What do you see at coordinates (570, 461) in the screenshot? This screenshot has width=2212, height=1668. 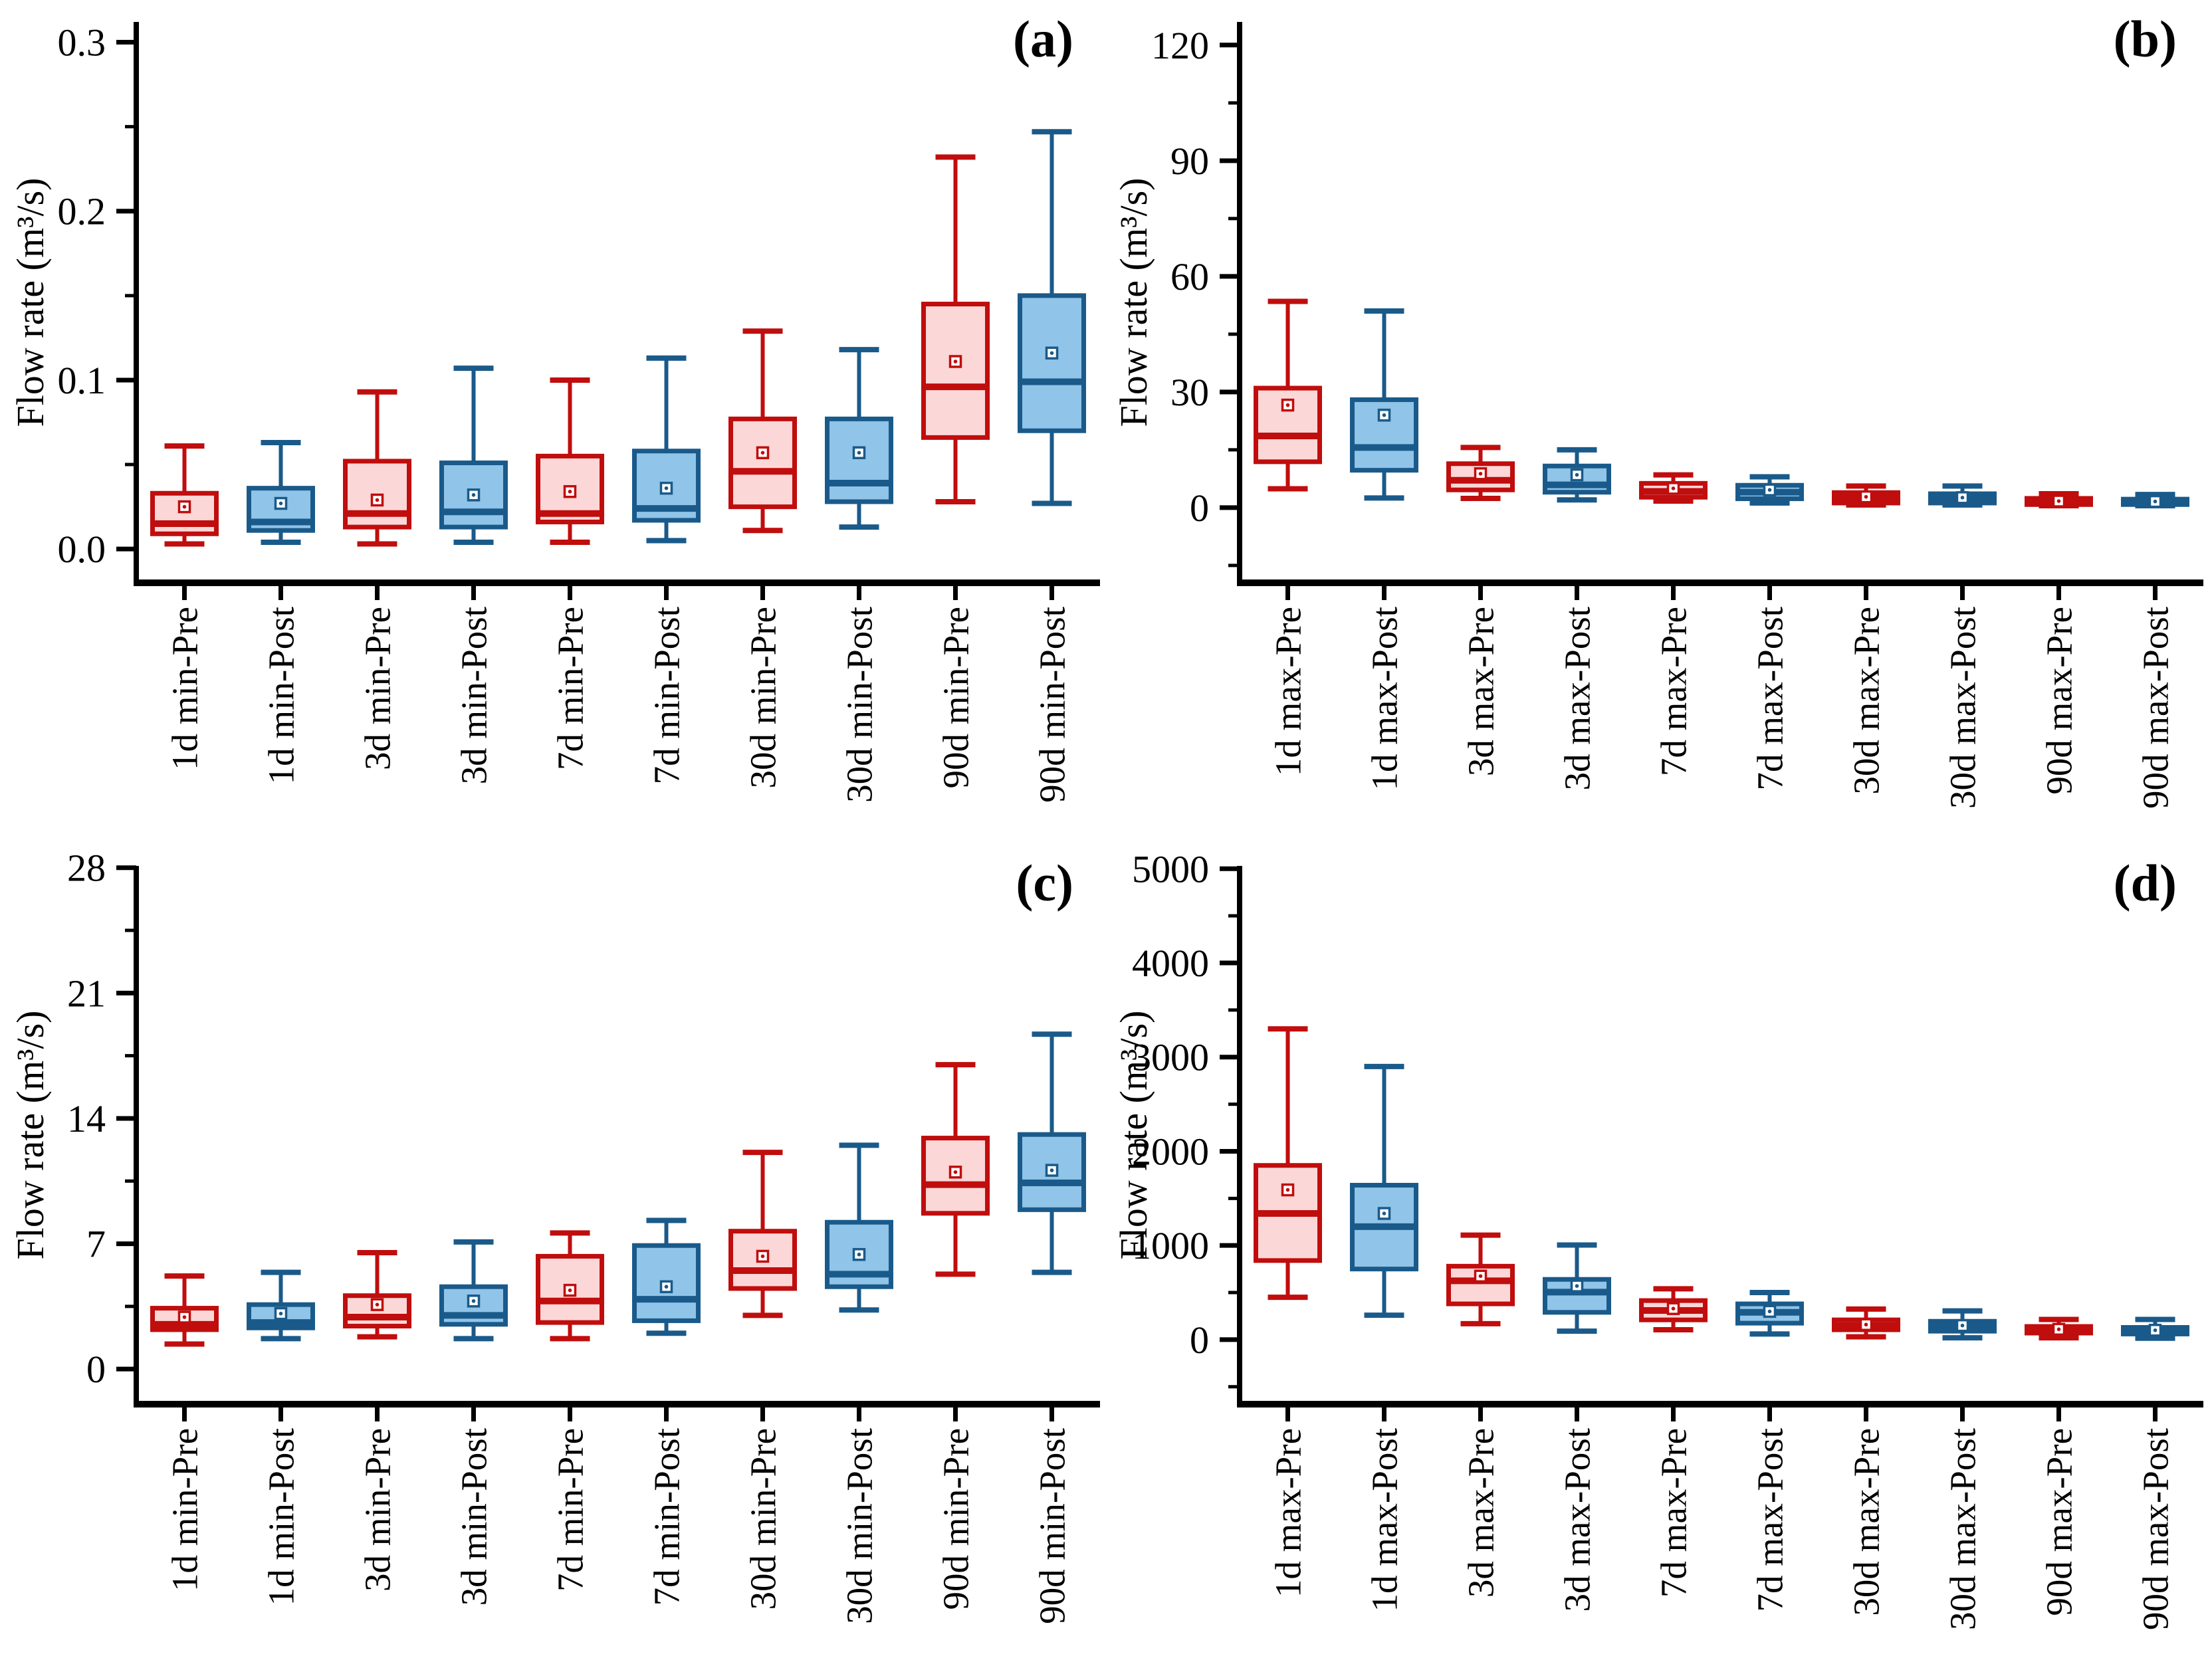 I see `box-7d-min-pre` at bounding box center [570, 461].